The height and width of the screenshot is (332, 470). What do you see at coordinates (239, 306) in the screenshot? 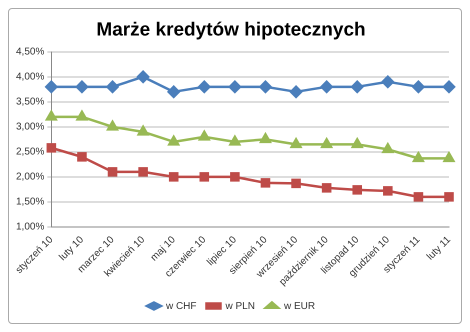
I see `legend-label: w PLN` at bounding box center [239, 306].